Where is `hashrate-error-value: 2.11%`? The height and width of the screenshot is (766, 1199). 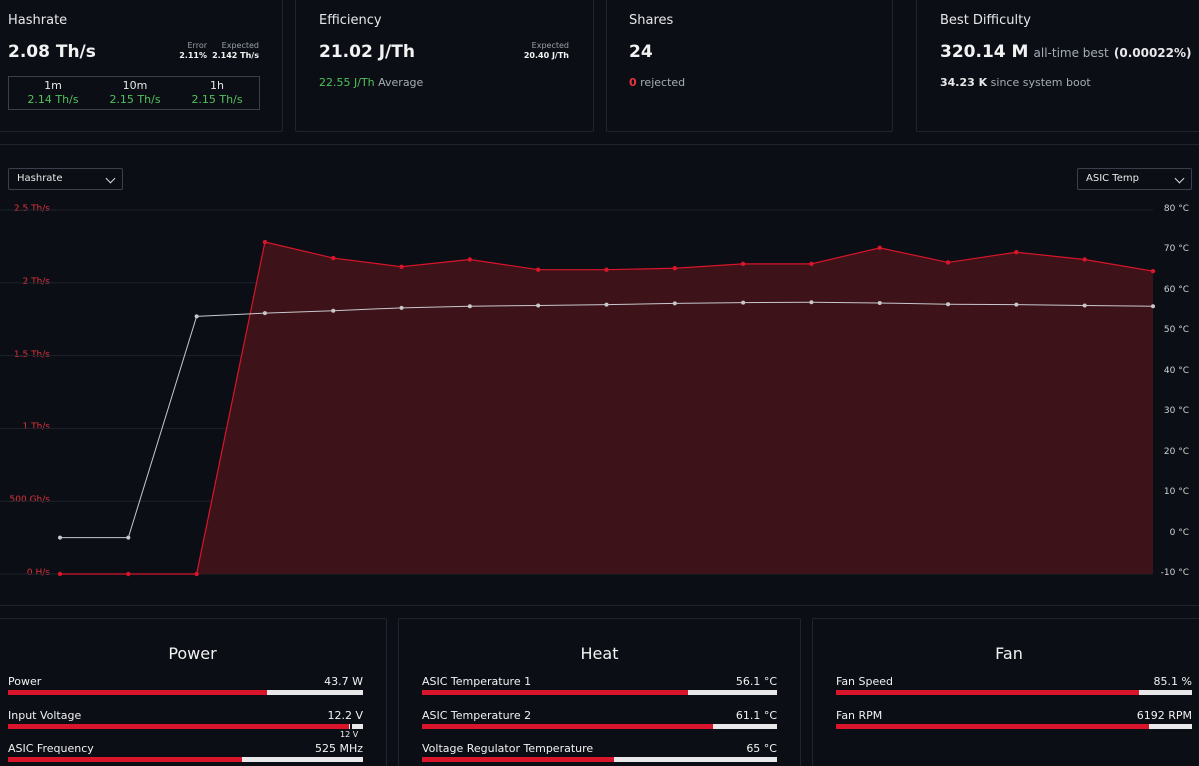
hashrate-error-value: 2.11% is located at coordinates (193, 55).